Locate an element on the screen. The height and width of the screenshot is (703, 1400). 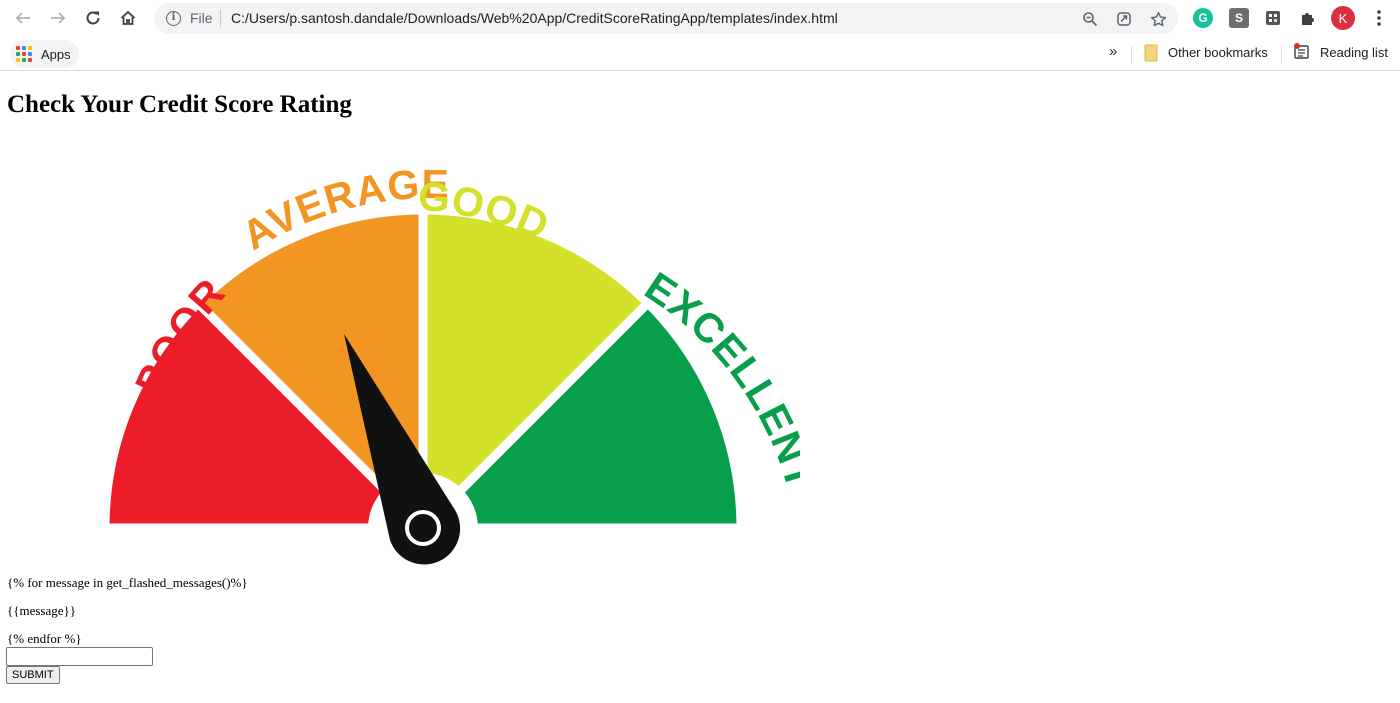
site-info-icon: i is located at coordinates (173, 18).